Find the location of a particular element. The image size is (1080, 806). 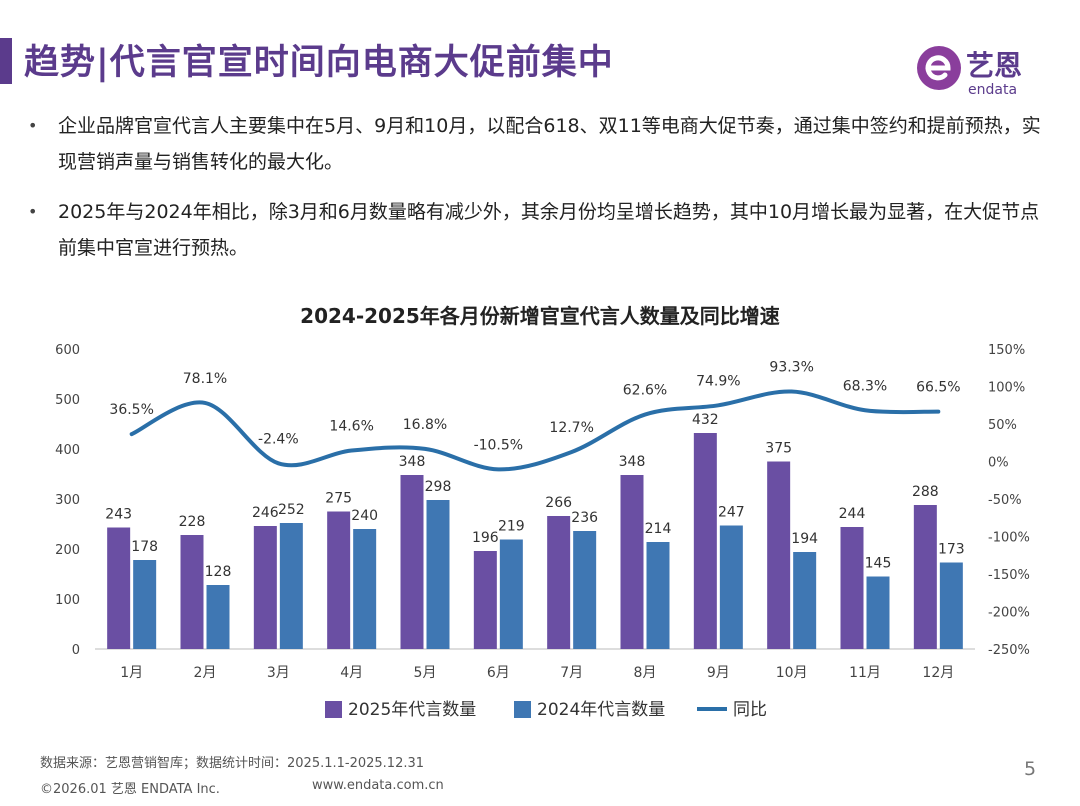

y-tick-label: 200 is located at coordinates (67, 550).